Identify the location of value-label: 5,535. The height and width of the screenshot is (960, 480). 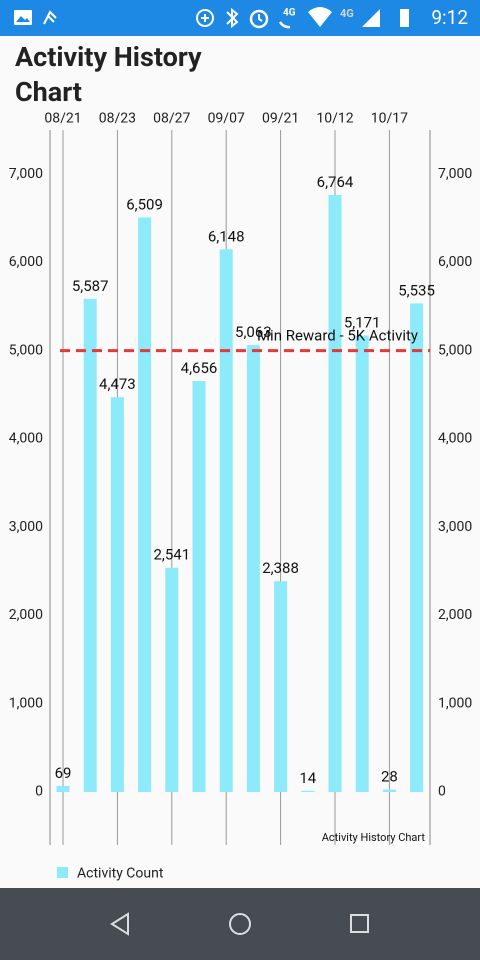
(416, 290).